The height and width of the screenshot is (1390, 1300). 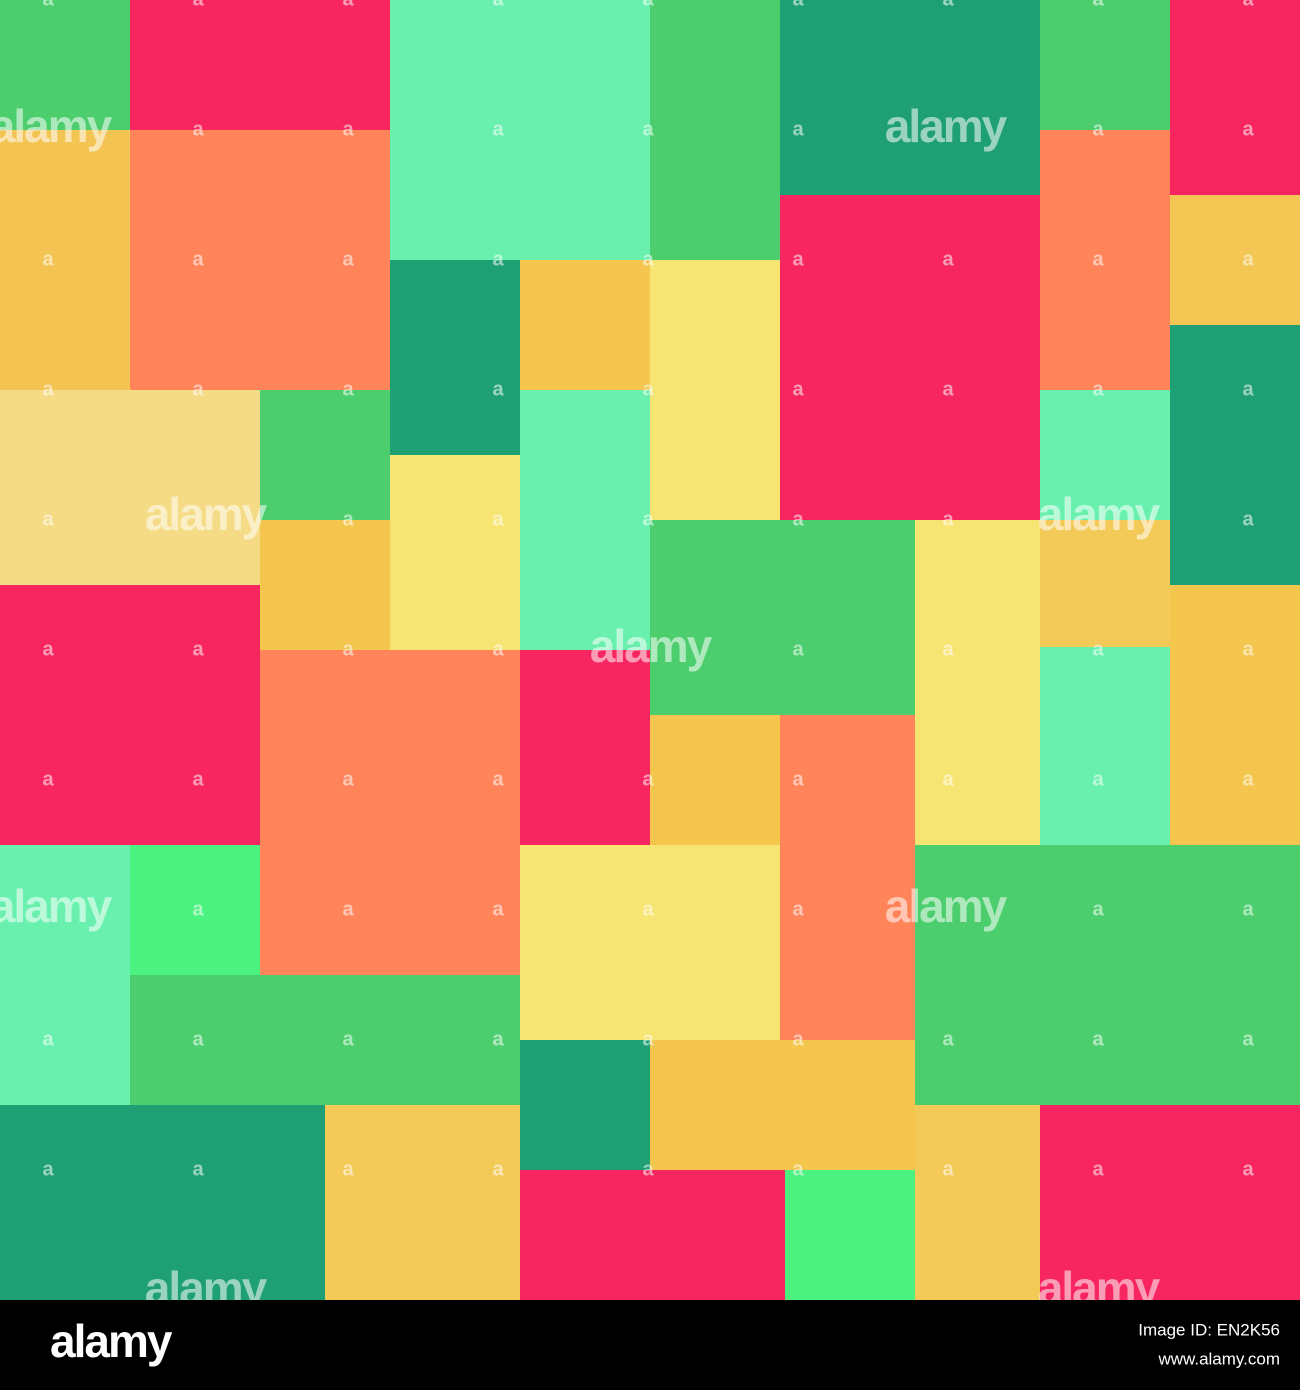 I want to click on footer-bar, so click(x=650, y=1345).